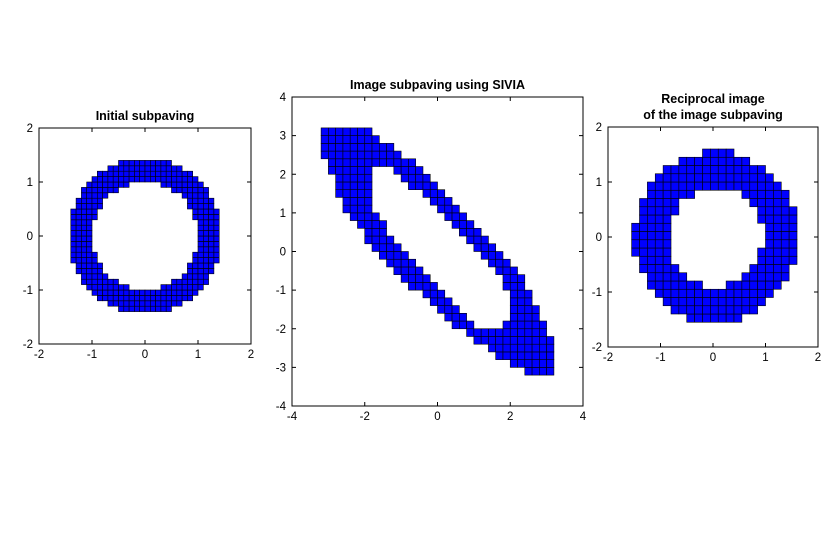 The width and height of the screenshot is (840, 547). I want to click on subpaving-boxes, so click(714, 235).